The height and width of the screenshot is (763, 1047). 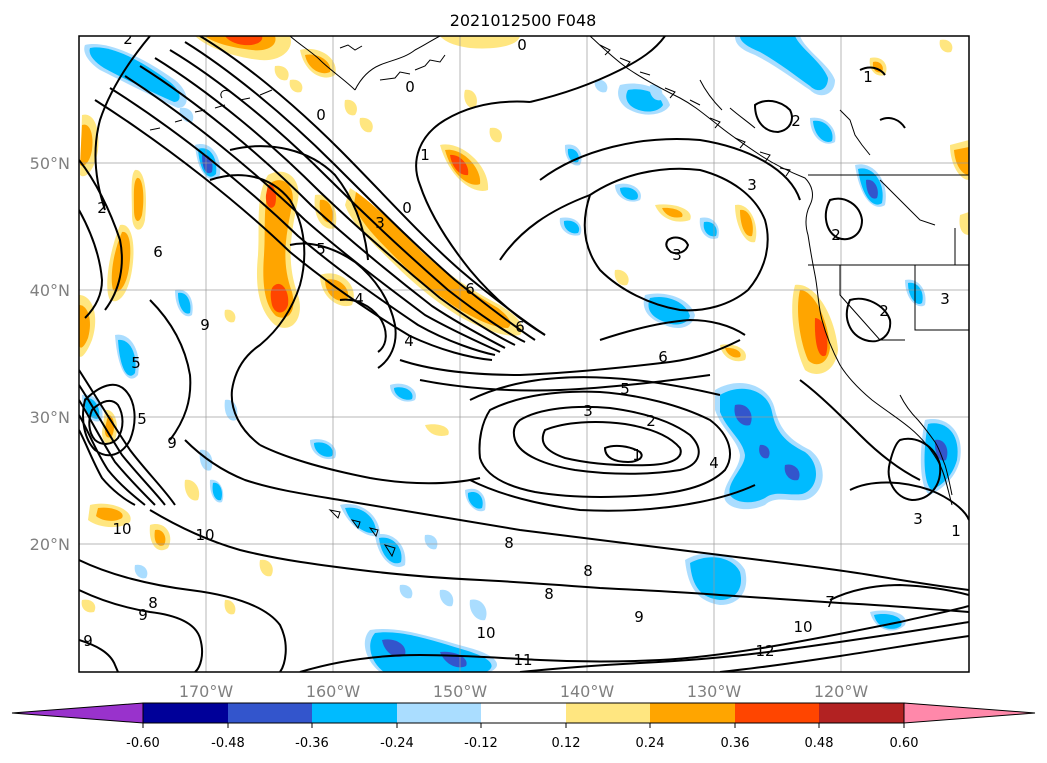 I want to click on contour-label-text: 0, so click(x=410, y=87).